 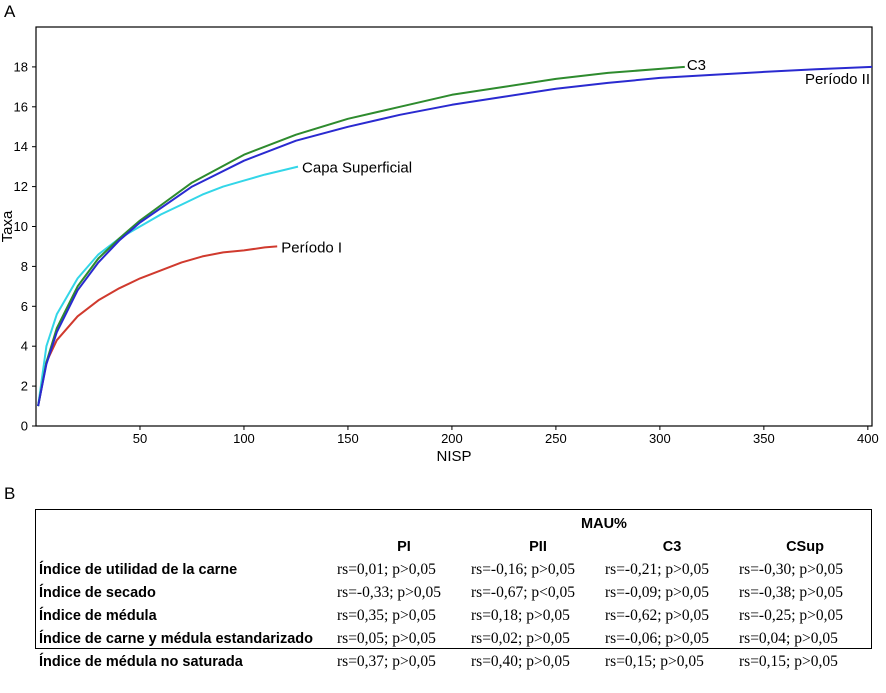 I want to click on y-tick-label: 2, so click(x=24, y=386).